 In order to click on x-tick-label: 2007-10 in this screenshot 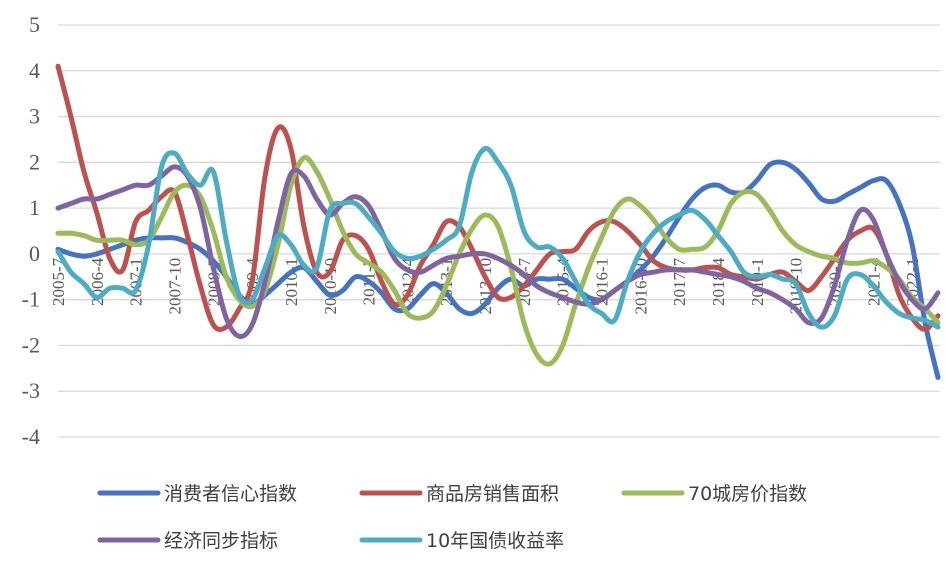, I will do `click(174, 286)`.